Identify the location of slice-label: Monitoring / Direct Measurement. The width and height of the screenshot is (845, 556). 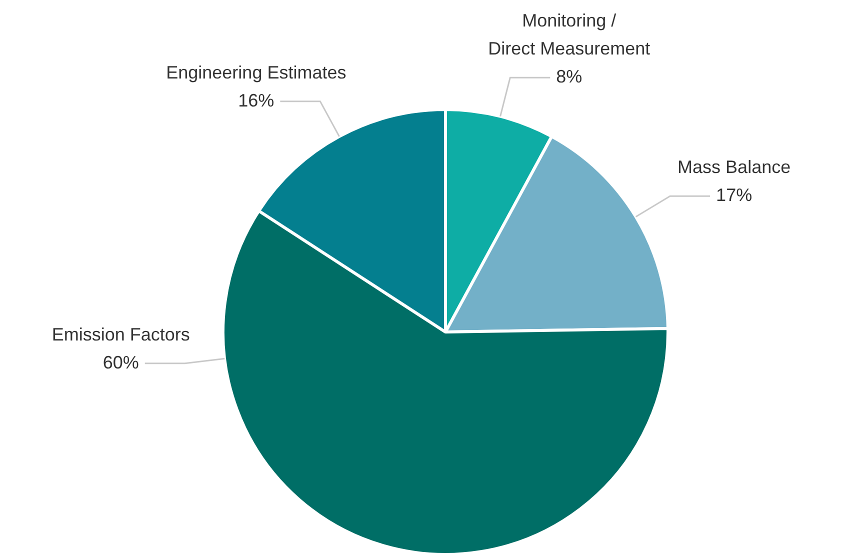
(569, 34).